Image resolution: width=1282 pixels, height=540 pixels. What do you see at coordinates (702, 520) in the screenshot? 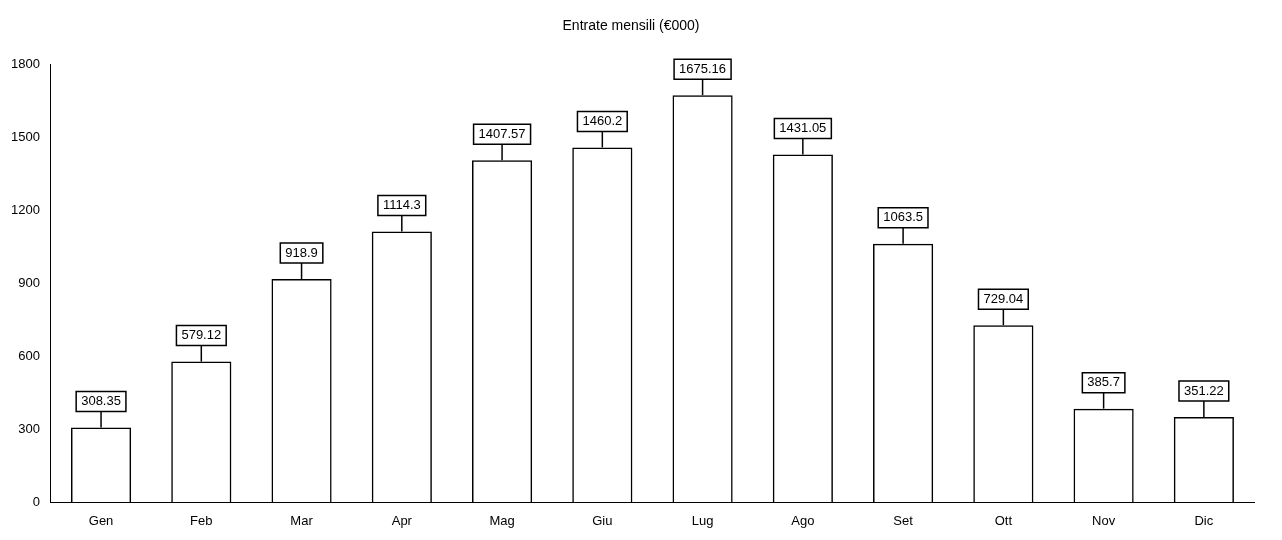
I see `x-tick-label: Lug` at bounding box center [702, 520].